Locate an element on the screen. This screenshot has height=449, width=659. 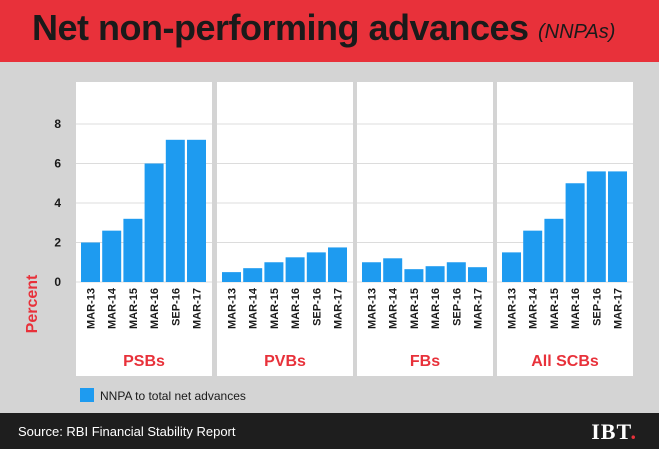
chart-subtitle: (NNPAs) is located at coordinates (577, 32).